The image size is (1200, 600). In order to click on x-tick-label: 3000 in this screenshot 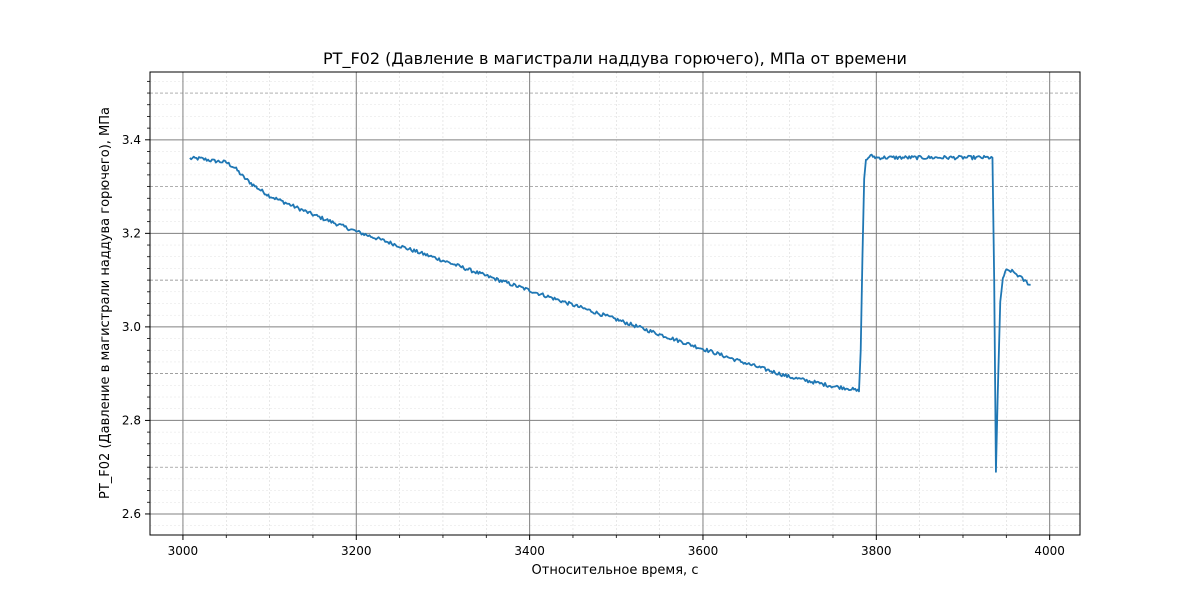, I will do `click(183, 551)`.